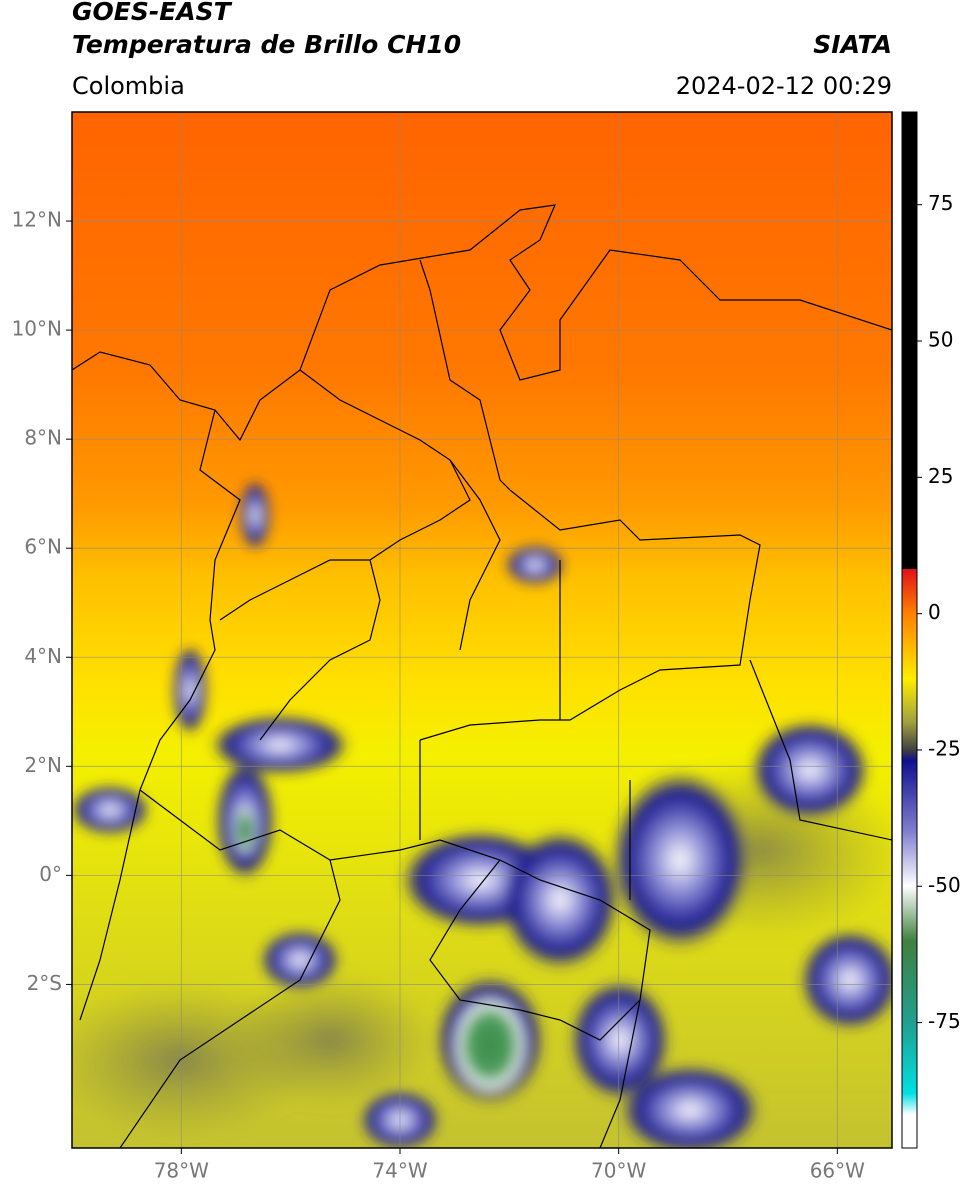 This screenshot has height=1194, width=966. Describe the element at coordinates (618, 1171) in the screenshot. I see `x-tick-label: 70°W` at that location.